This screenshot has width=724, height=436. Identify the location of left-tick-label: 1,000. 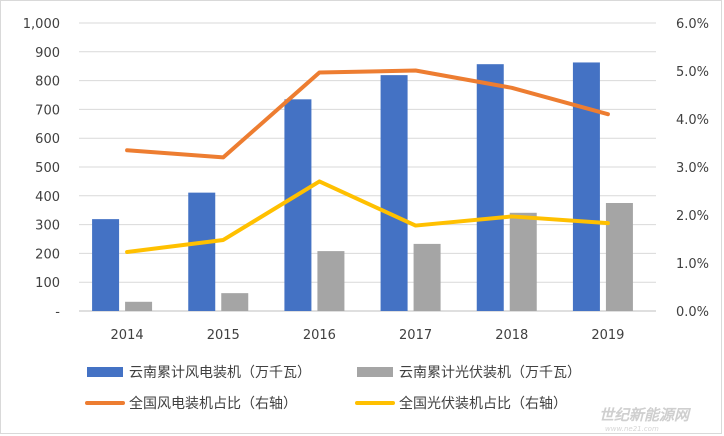
(41, 24).